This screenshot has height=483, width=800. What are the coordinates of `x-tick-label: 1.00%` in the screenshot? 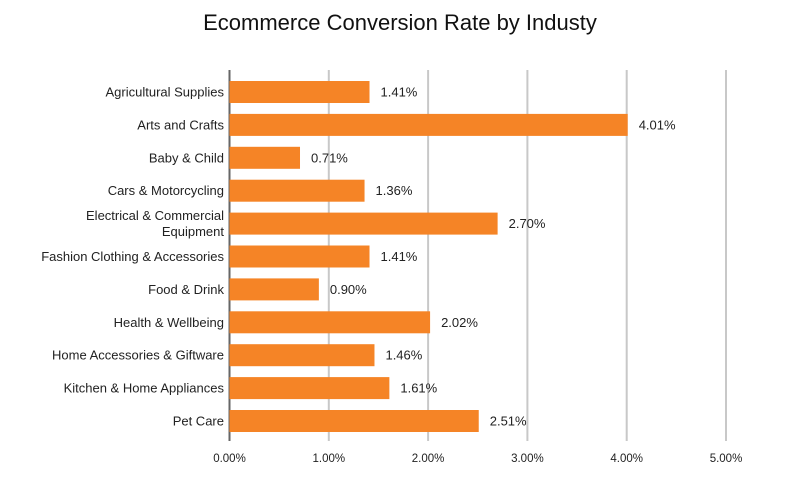 It's located at (328, 459).